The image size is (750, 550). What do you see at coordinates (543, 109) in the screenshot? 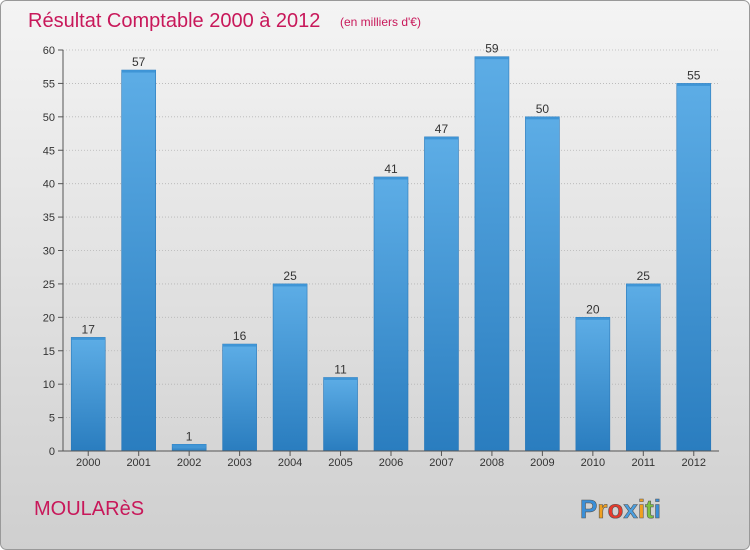
I see `data-label-2009: 50` at bounding box center [543, 109].